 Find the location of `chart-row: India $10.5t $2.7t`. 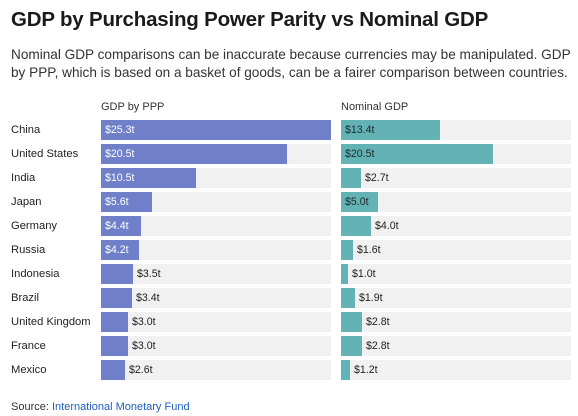

chart-row: India $10.5t $2.7t is located at coordinates (289, 178).